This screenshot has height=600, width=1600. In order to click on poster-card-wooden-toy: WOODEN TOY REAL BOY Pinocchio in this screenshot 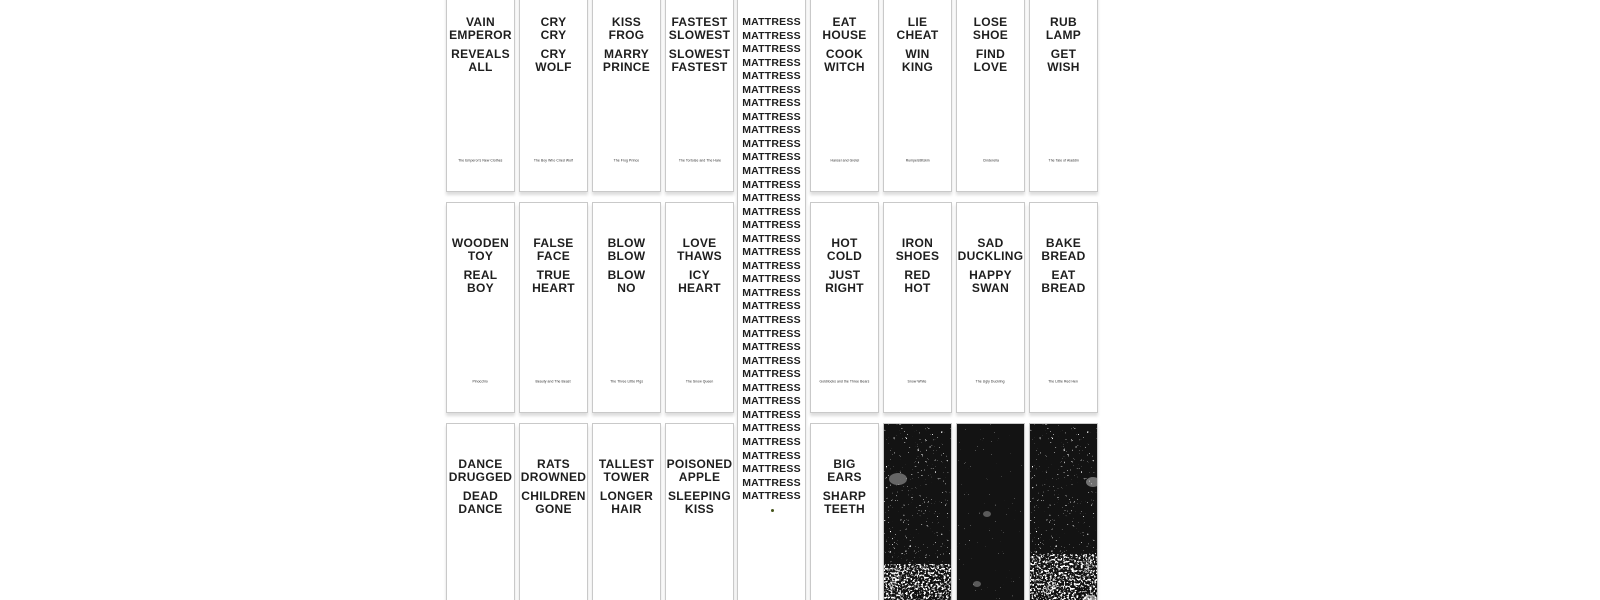, I will do `click(480, 307)`.